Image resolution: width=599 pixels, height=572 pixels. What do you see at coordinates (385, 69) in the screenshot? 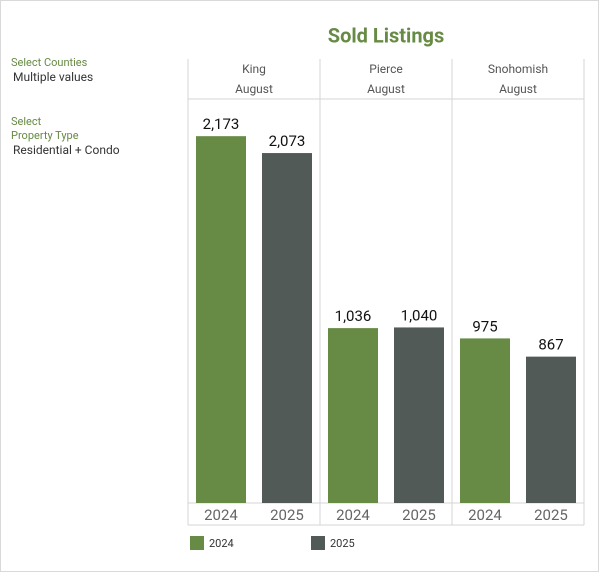
I see `category-label: Pierce` at bounding box center [385, 69].